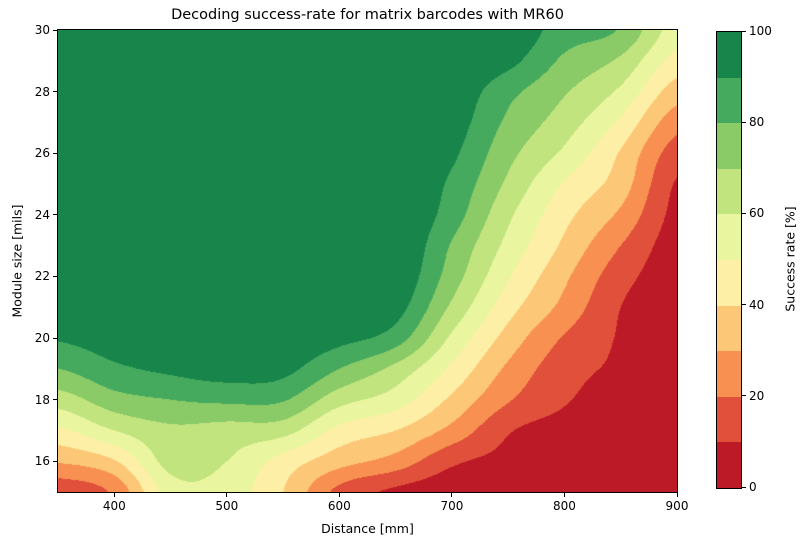 The width and height of the screenshot is (804, 547). What do you see at coordinates (753, 487) in the screenshot?
I see `colorbar-tick-label: 0` at bounding box center [753, 487].